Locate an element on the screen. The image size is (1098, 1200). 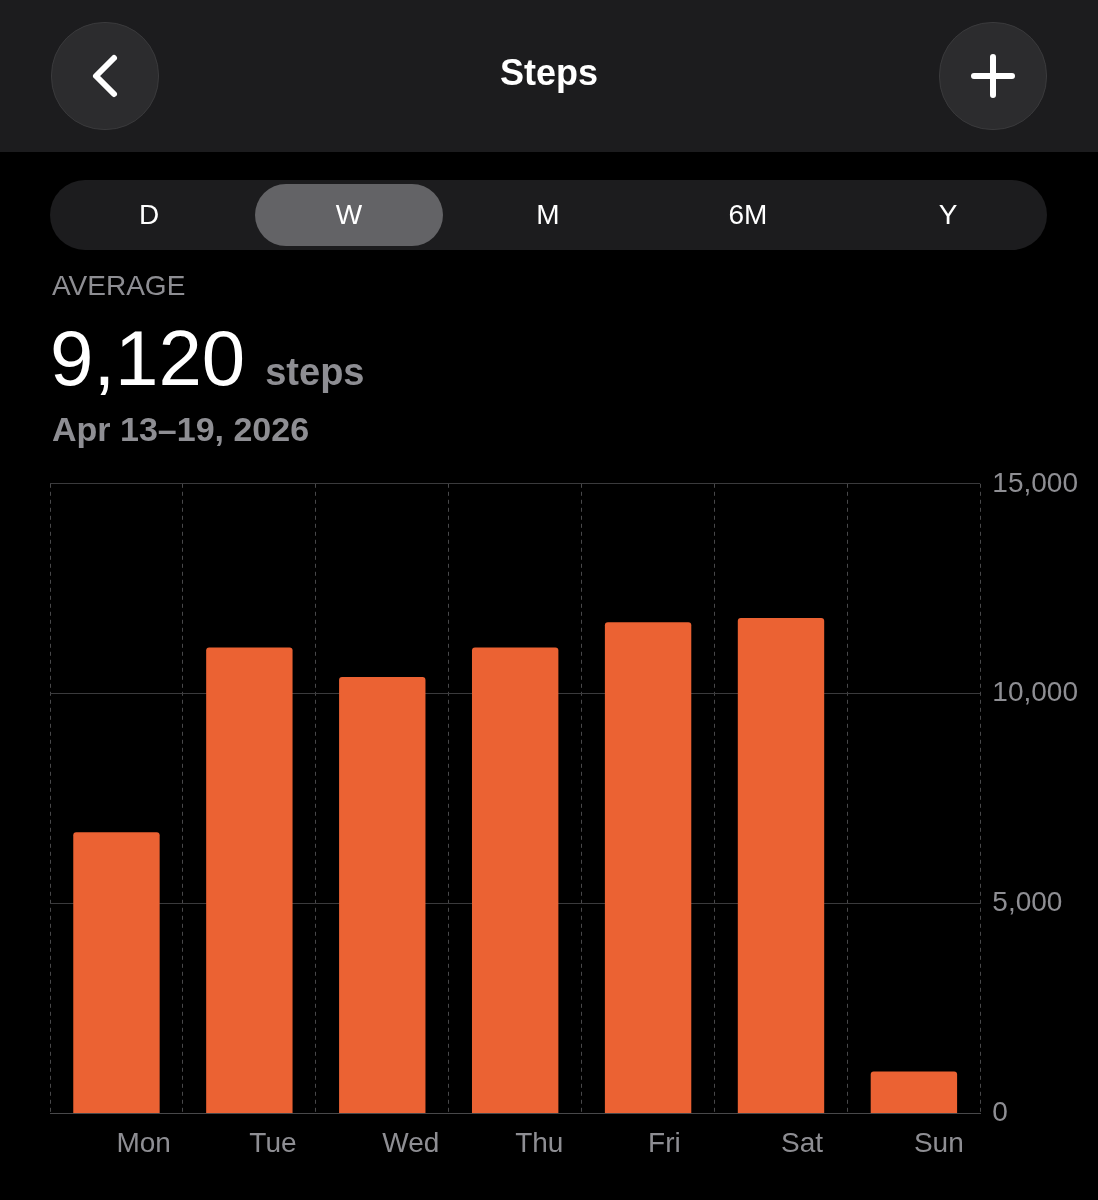
y-tick-label: 0 is located at coordinates (1000, 1112).